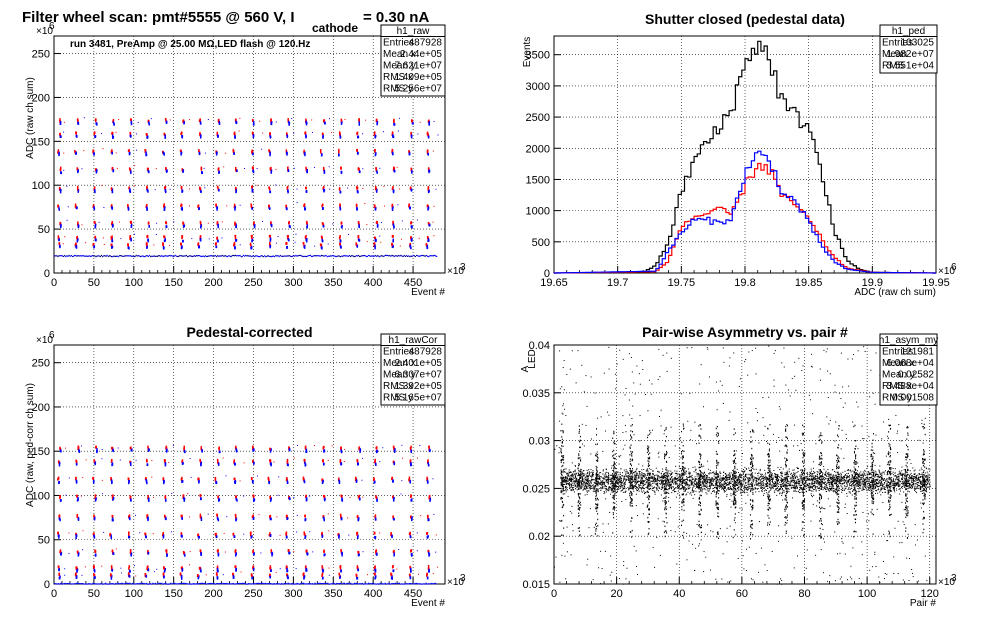  What do you see at coordinates (398, 386) in the screenshot?
I see `stats-row-label: RMS x` at bounding box center [398, 386].